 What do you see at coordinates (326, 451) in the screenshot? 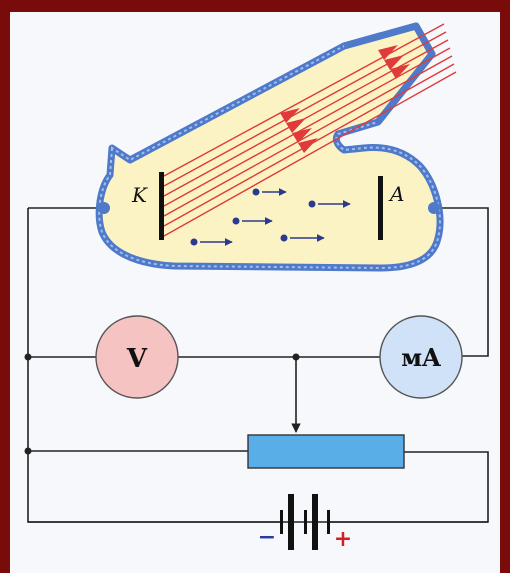
I see `rheostat` at bounding box center [326, 451].